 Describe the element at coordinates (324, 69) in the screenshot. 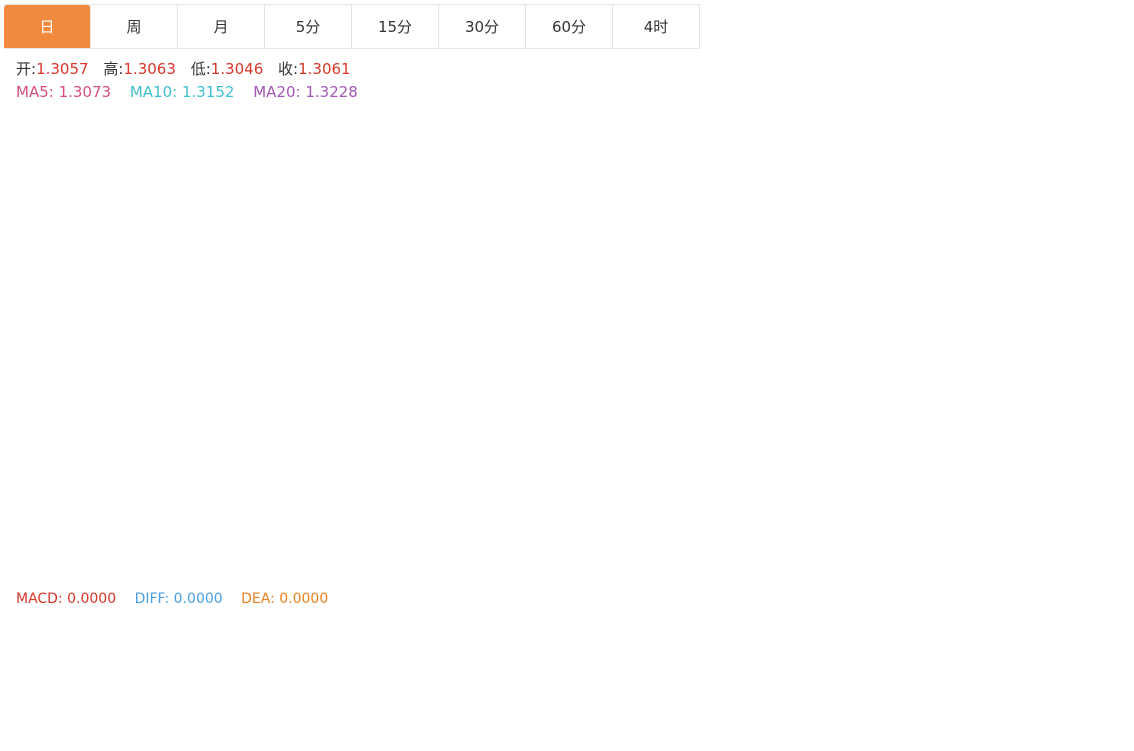

I see `close-value: 1.3061` at that location.